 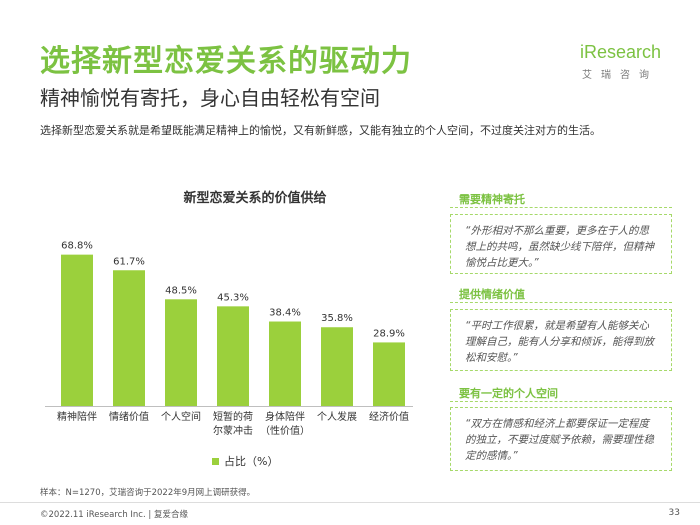 What do you see at coordinates (226, 61) in the screenshot?
I see `page-title: 选择新型恋爱关系的驱动力` at bounding box center [226, 61].